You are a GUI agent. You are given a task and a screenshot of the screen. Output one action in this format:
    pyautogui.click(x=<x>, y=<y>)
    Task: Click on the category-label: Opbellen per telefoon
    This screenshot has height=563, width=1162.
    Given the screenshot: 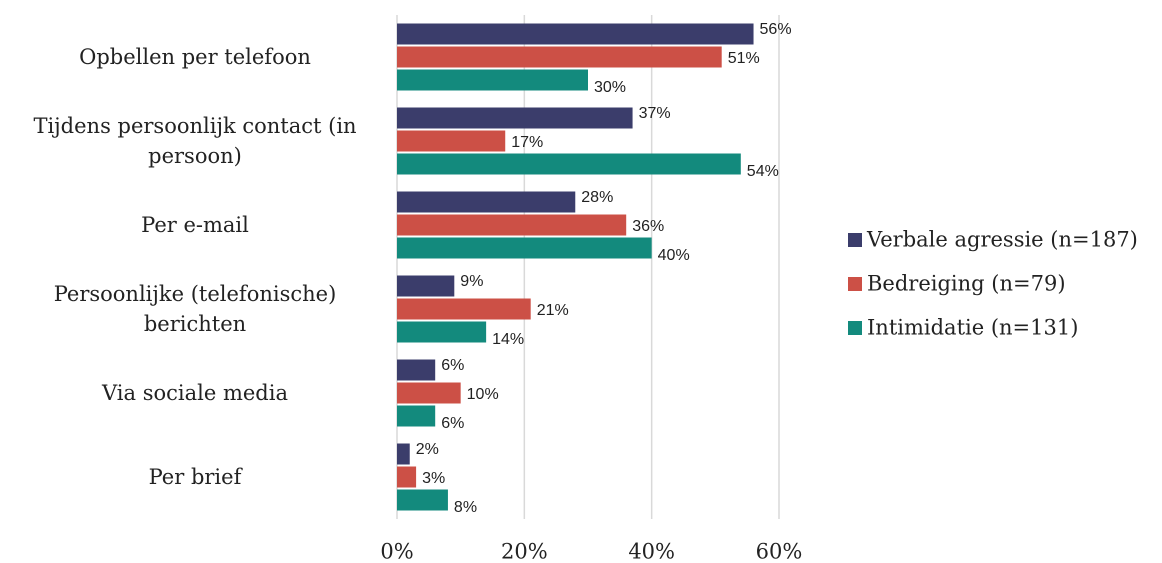 What is the action you would take?
    pyautogui.click(x=195, y=57)
    